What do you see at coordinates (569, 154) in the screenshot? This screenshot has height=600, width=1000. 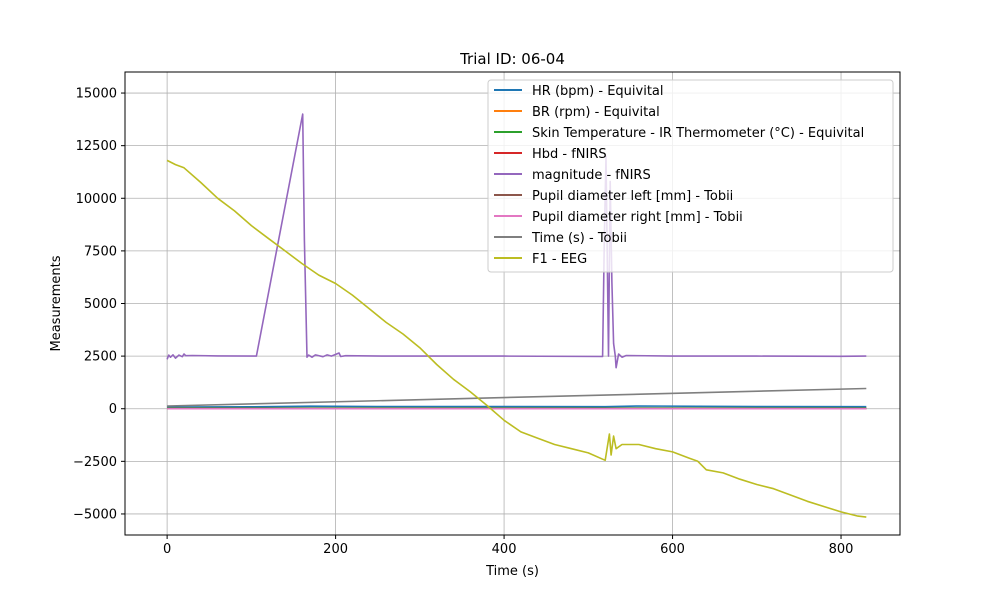 I see `legend-label: Hbd - fNIRS` at bounding box center [569, 154].